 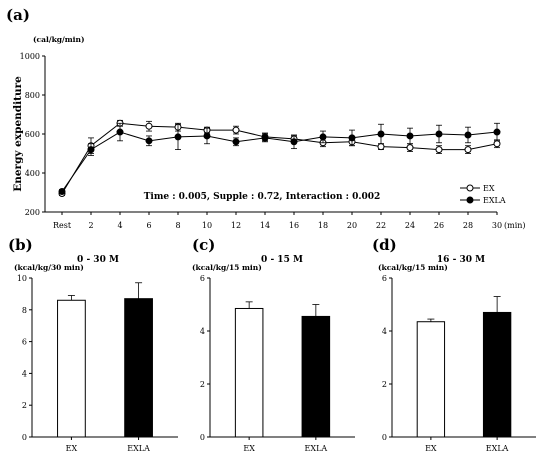 I want to click on panel-d-y-tick-label: 2, so click(x=384, y=384).